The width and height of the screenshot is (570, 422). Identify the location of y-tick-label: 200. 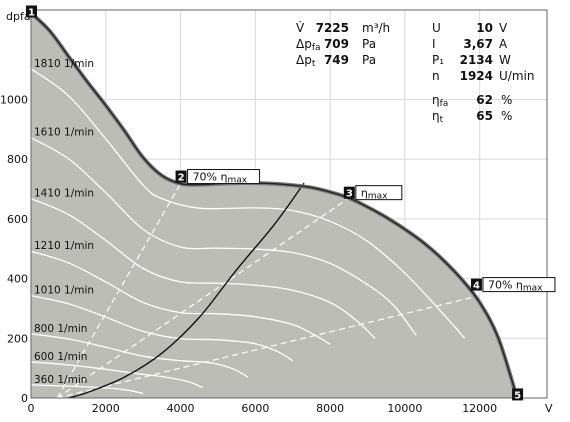
(17, 338).